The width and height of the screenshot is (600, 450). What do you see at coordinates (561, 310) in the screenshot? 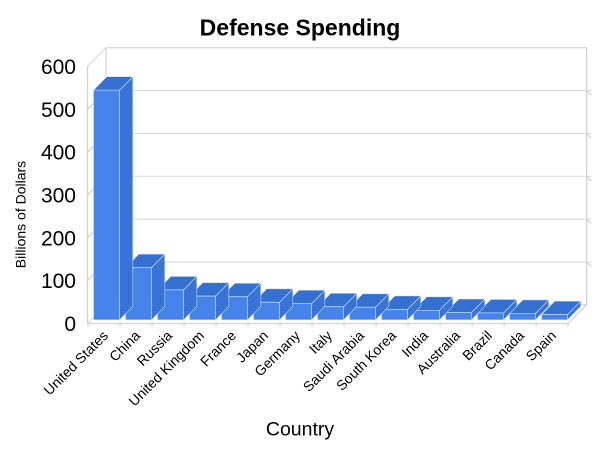
I see `bar-spain` at bounding box center [561, 310].